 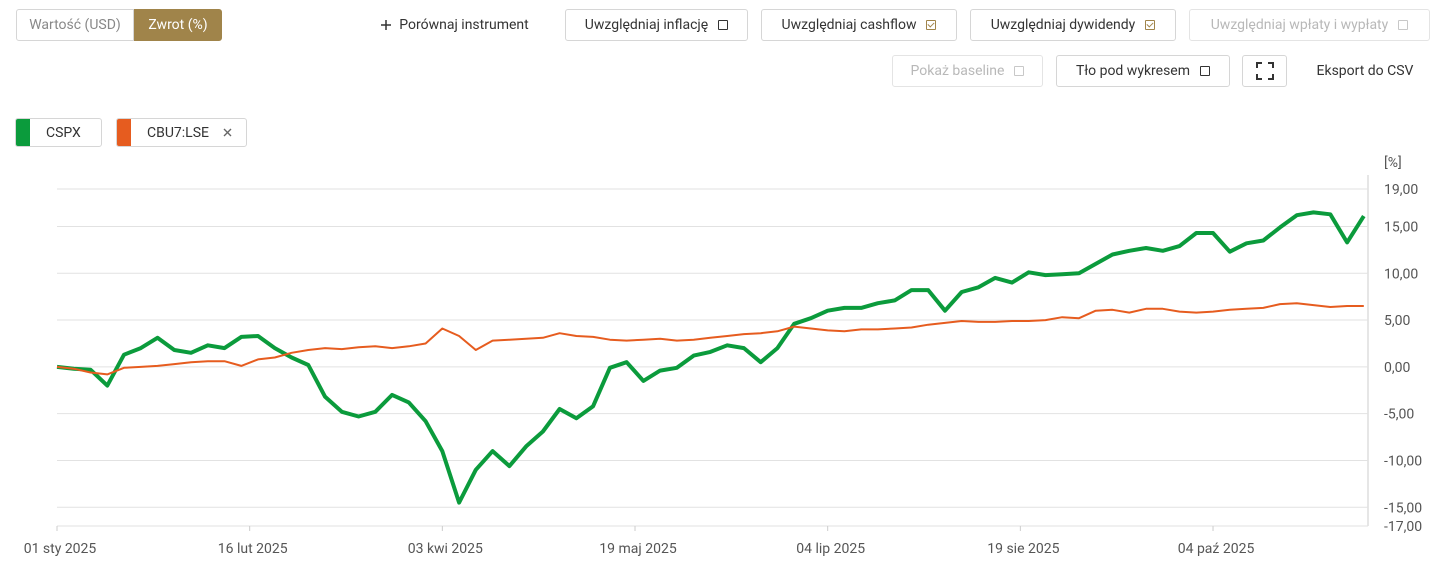 I want to click on toggle-label: Pokaż baseline, so click(x=957, y=71).